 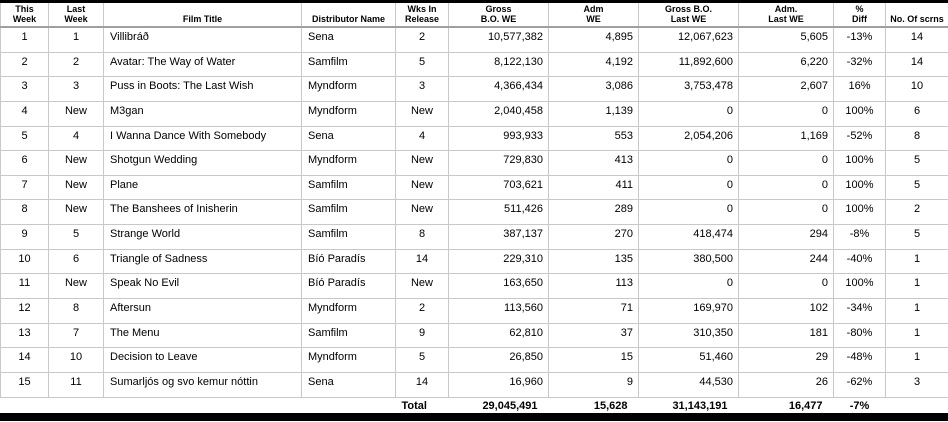 I want to click on header-cell-gross_bo_we: Gross B.O. WE, so click(x=498, y=15).